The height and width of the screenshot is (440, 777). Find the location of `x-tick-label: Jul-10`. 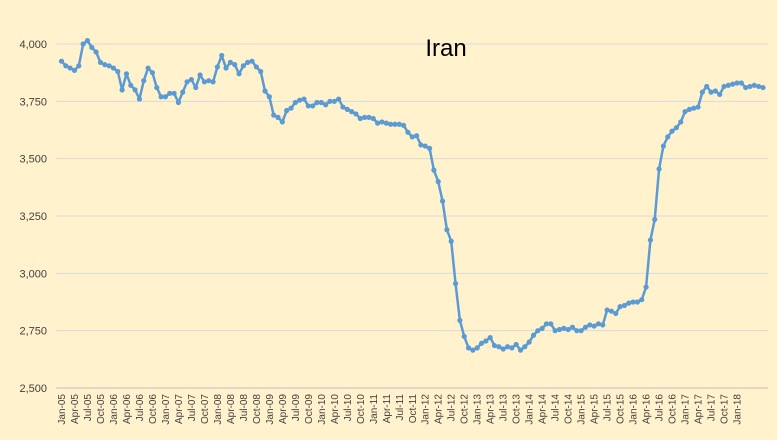

x-tick-label: Jul-10 is located at coordinates (348, 408).